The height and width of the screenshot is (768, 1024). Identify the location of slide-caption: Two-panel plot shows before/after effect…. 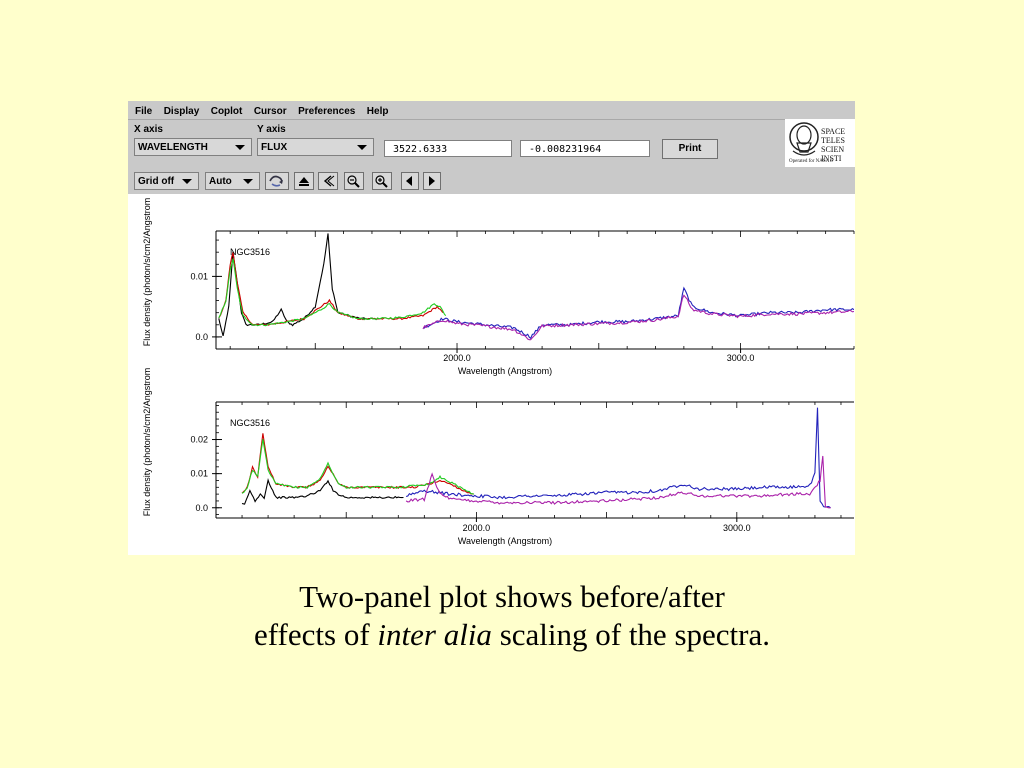
(512, 616).